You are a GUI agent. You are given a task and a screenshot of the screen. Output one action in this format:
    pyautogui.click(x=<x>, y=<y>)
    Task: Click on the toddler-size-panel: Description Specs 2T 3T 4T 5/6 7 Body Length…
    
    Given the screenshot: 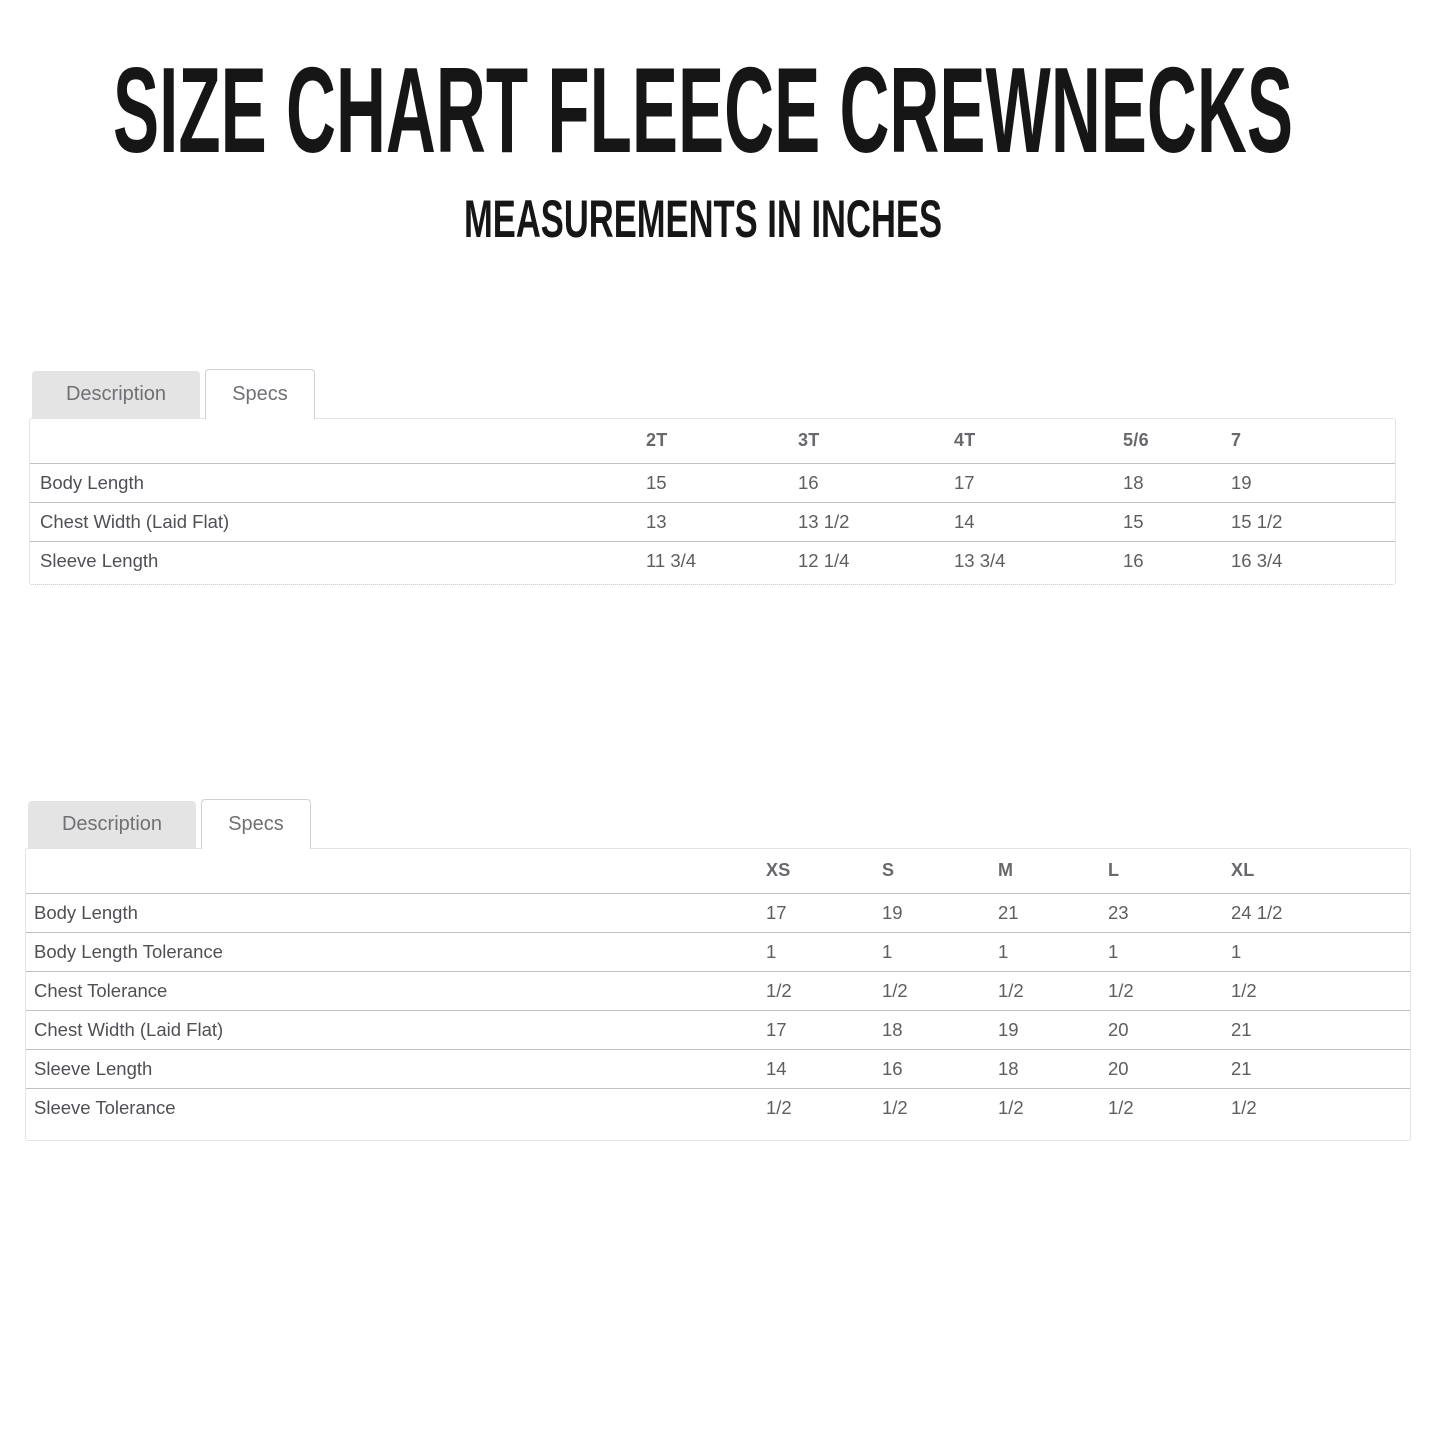 What is the action you would take?
    pyautogui.click(x=712, y=476)
    